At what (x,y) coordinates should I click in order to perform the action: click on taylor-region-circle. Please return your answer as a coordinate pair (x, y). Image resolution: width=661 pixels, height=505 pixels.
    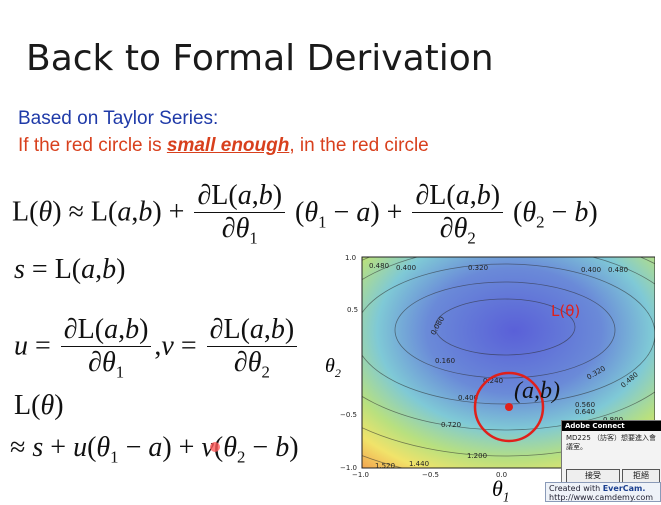
    Looking at the image, I should click on (509, 407).